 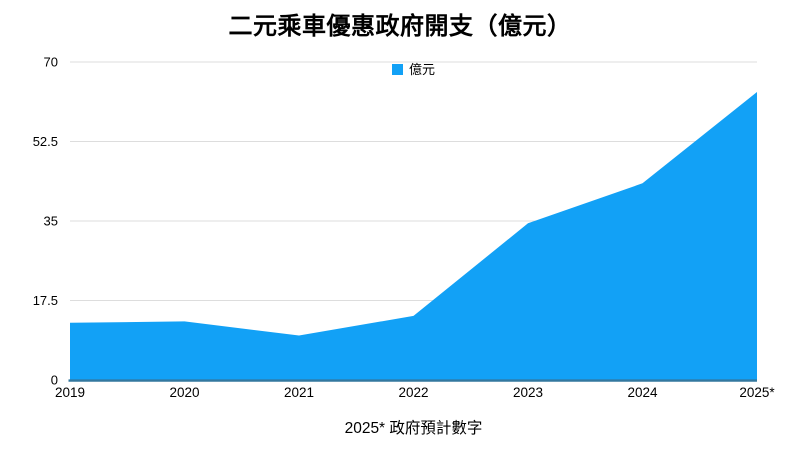 I want to click on legend-swatch-icon, so click(x=397, y=69).